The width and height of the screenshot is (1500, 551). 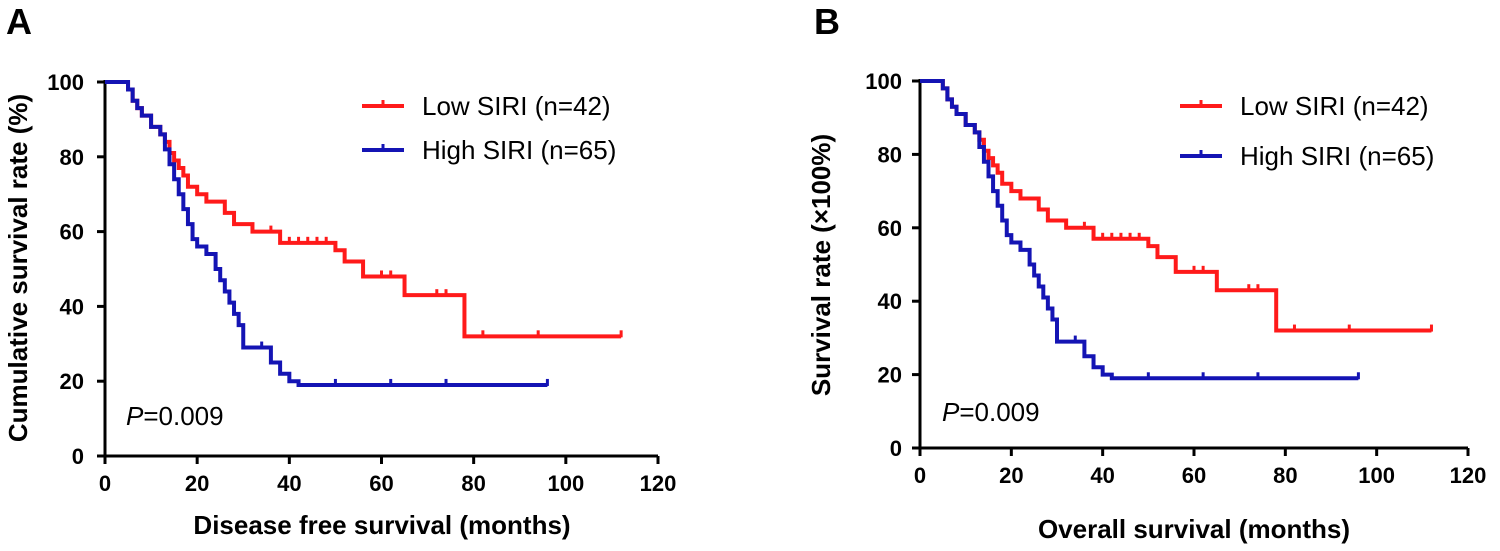 What do you see at coordinates (827, 21) in the screenshot?
I see `panel-letter: B` at bounding box center [827, 21].